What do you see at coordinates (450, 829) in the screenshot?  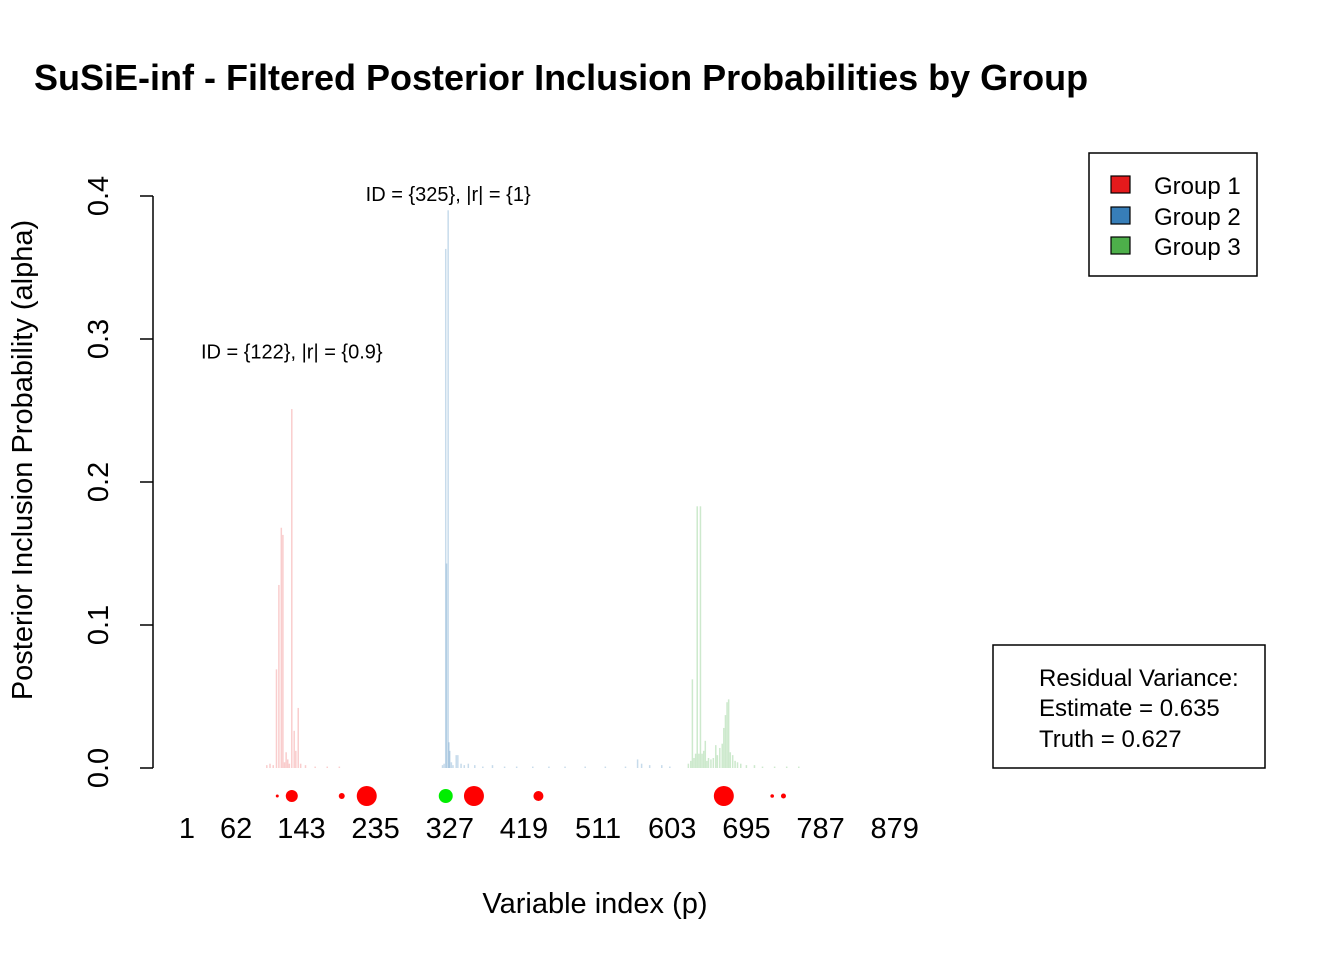 I see `x-tick-label: 327` at bounding box center [450, 829].